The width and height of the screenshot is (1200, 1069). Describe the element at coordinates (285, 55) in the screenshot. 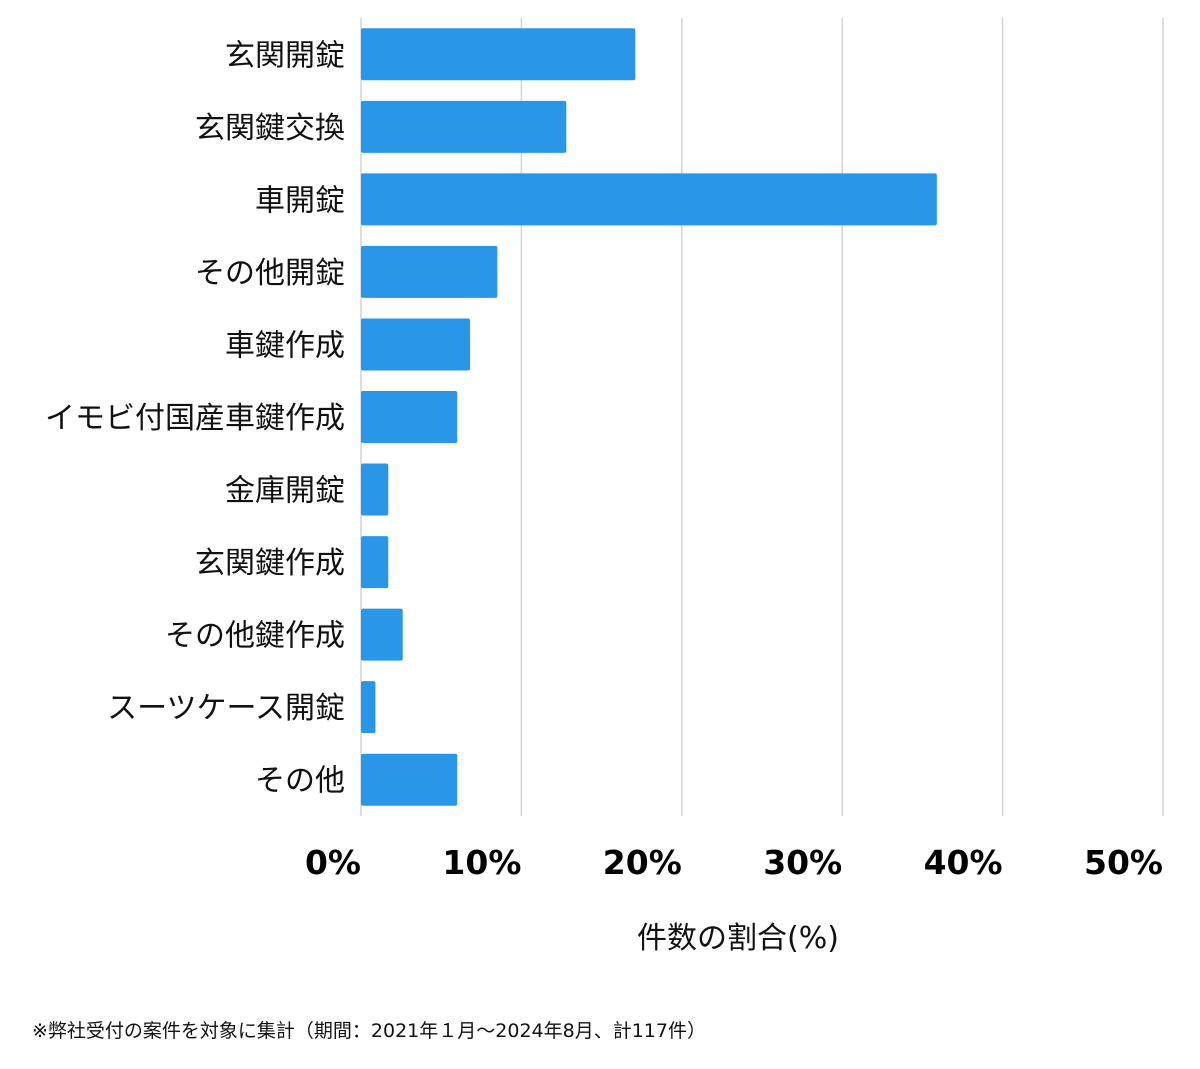

I see `category-label: 玄関開錠` at that location.